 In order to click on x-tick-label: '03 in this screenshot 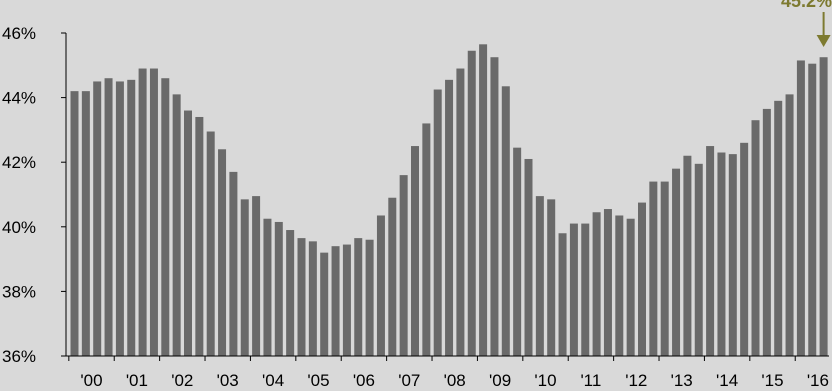, I will do `click(228, 380)`.